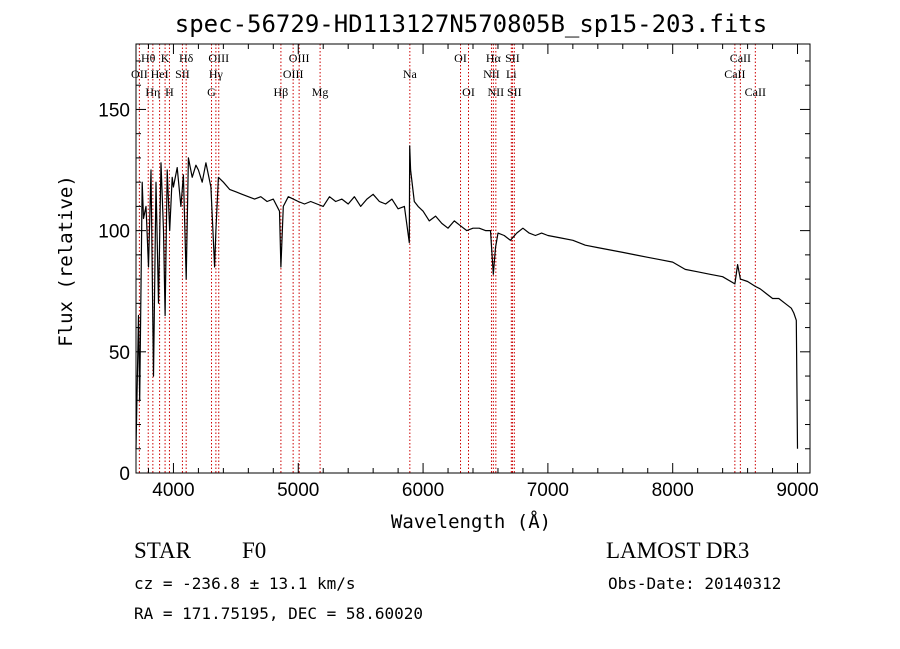  What do you see at coordinates (245, 583) in the screenshot?
I see `redshift-velocity: cz = -236.8 ± 13.1 km/s` at bounding box center [245, 583].